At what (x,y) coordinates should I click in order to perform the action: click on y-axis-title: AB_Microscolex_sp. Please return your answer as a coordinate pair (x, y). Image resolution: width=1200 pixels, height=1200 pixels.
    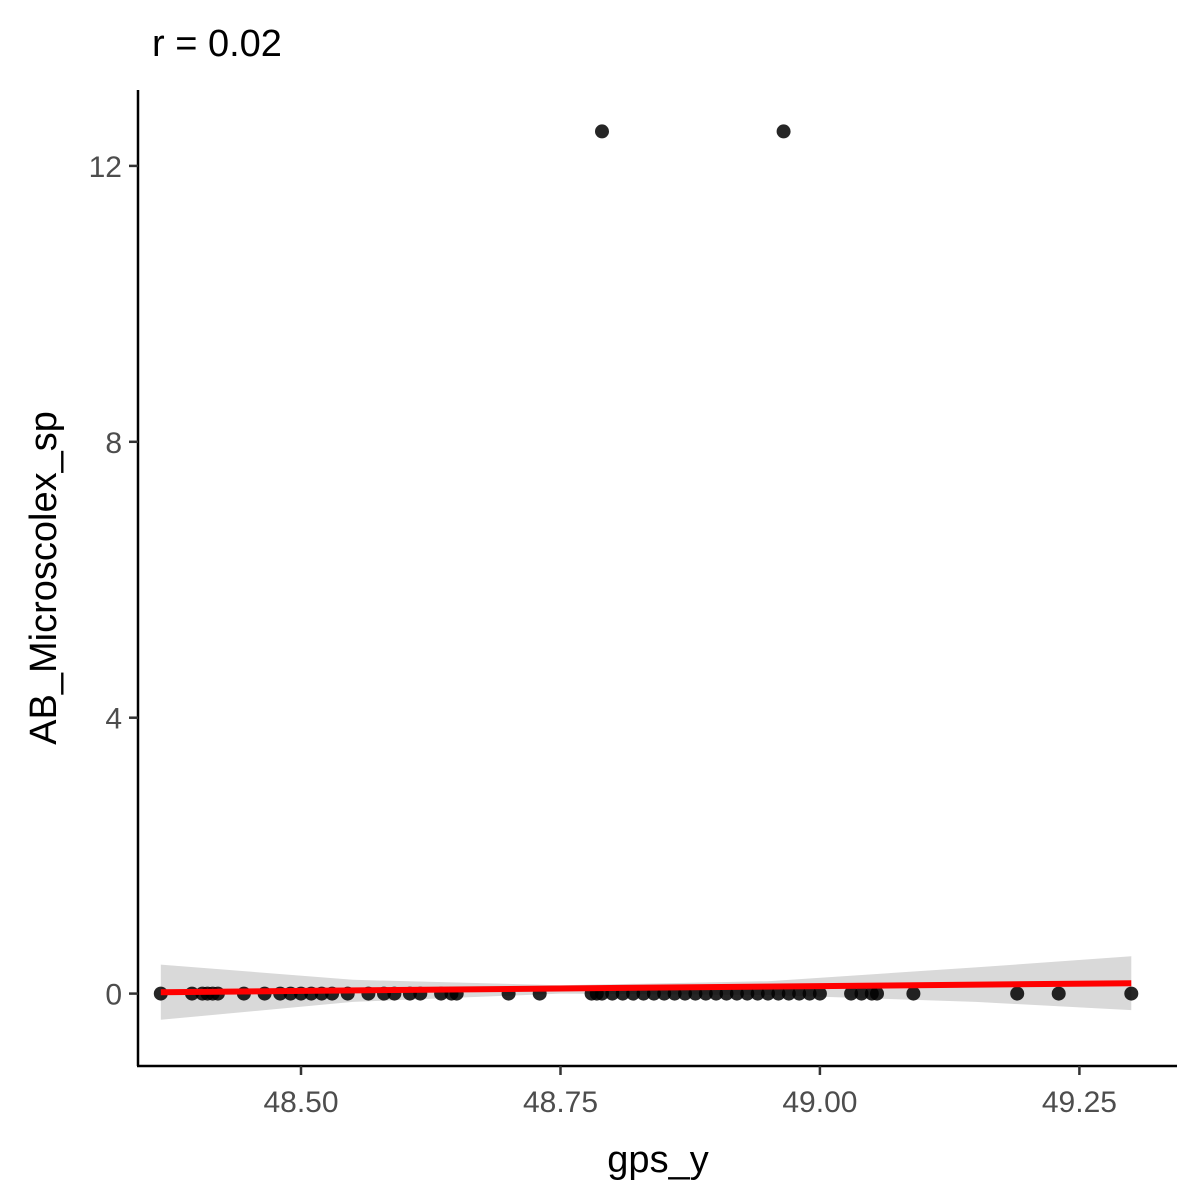
    Looking at the image, I should click on (44, 578).